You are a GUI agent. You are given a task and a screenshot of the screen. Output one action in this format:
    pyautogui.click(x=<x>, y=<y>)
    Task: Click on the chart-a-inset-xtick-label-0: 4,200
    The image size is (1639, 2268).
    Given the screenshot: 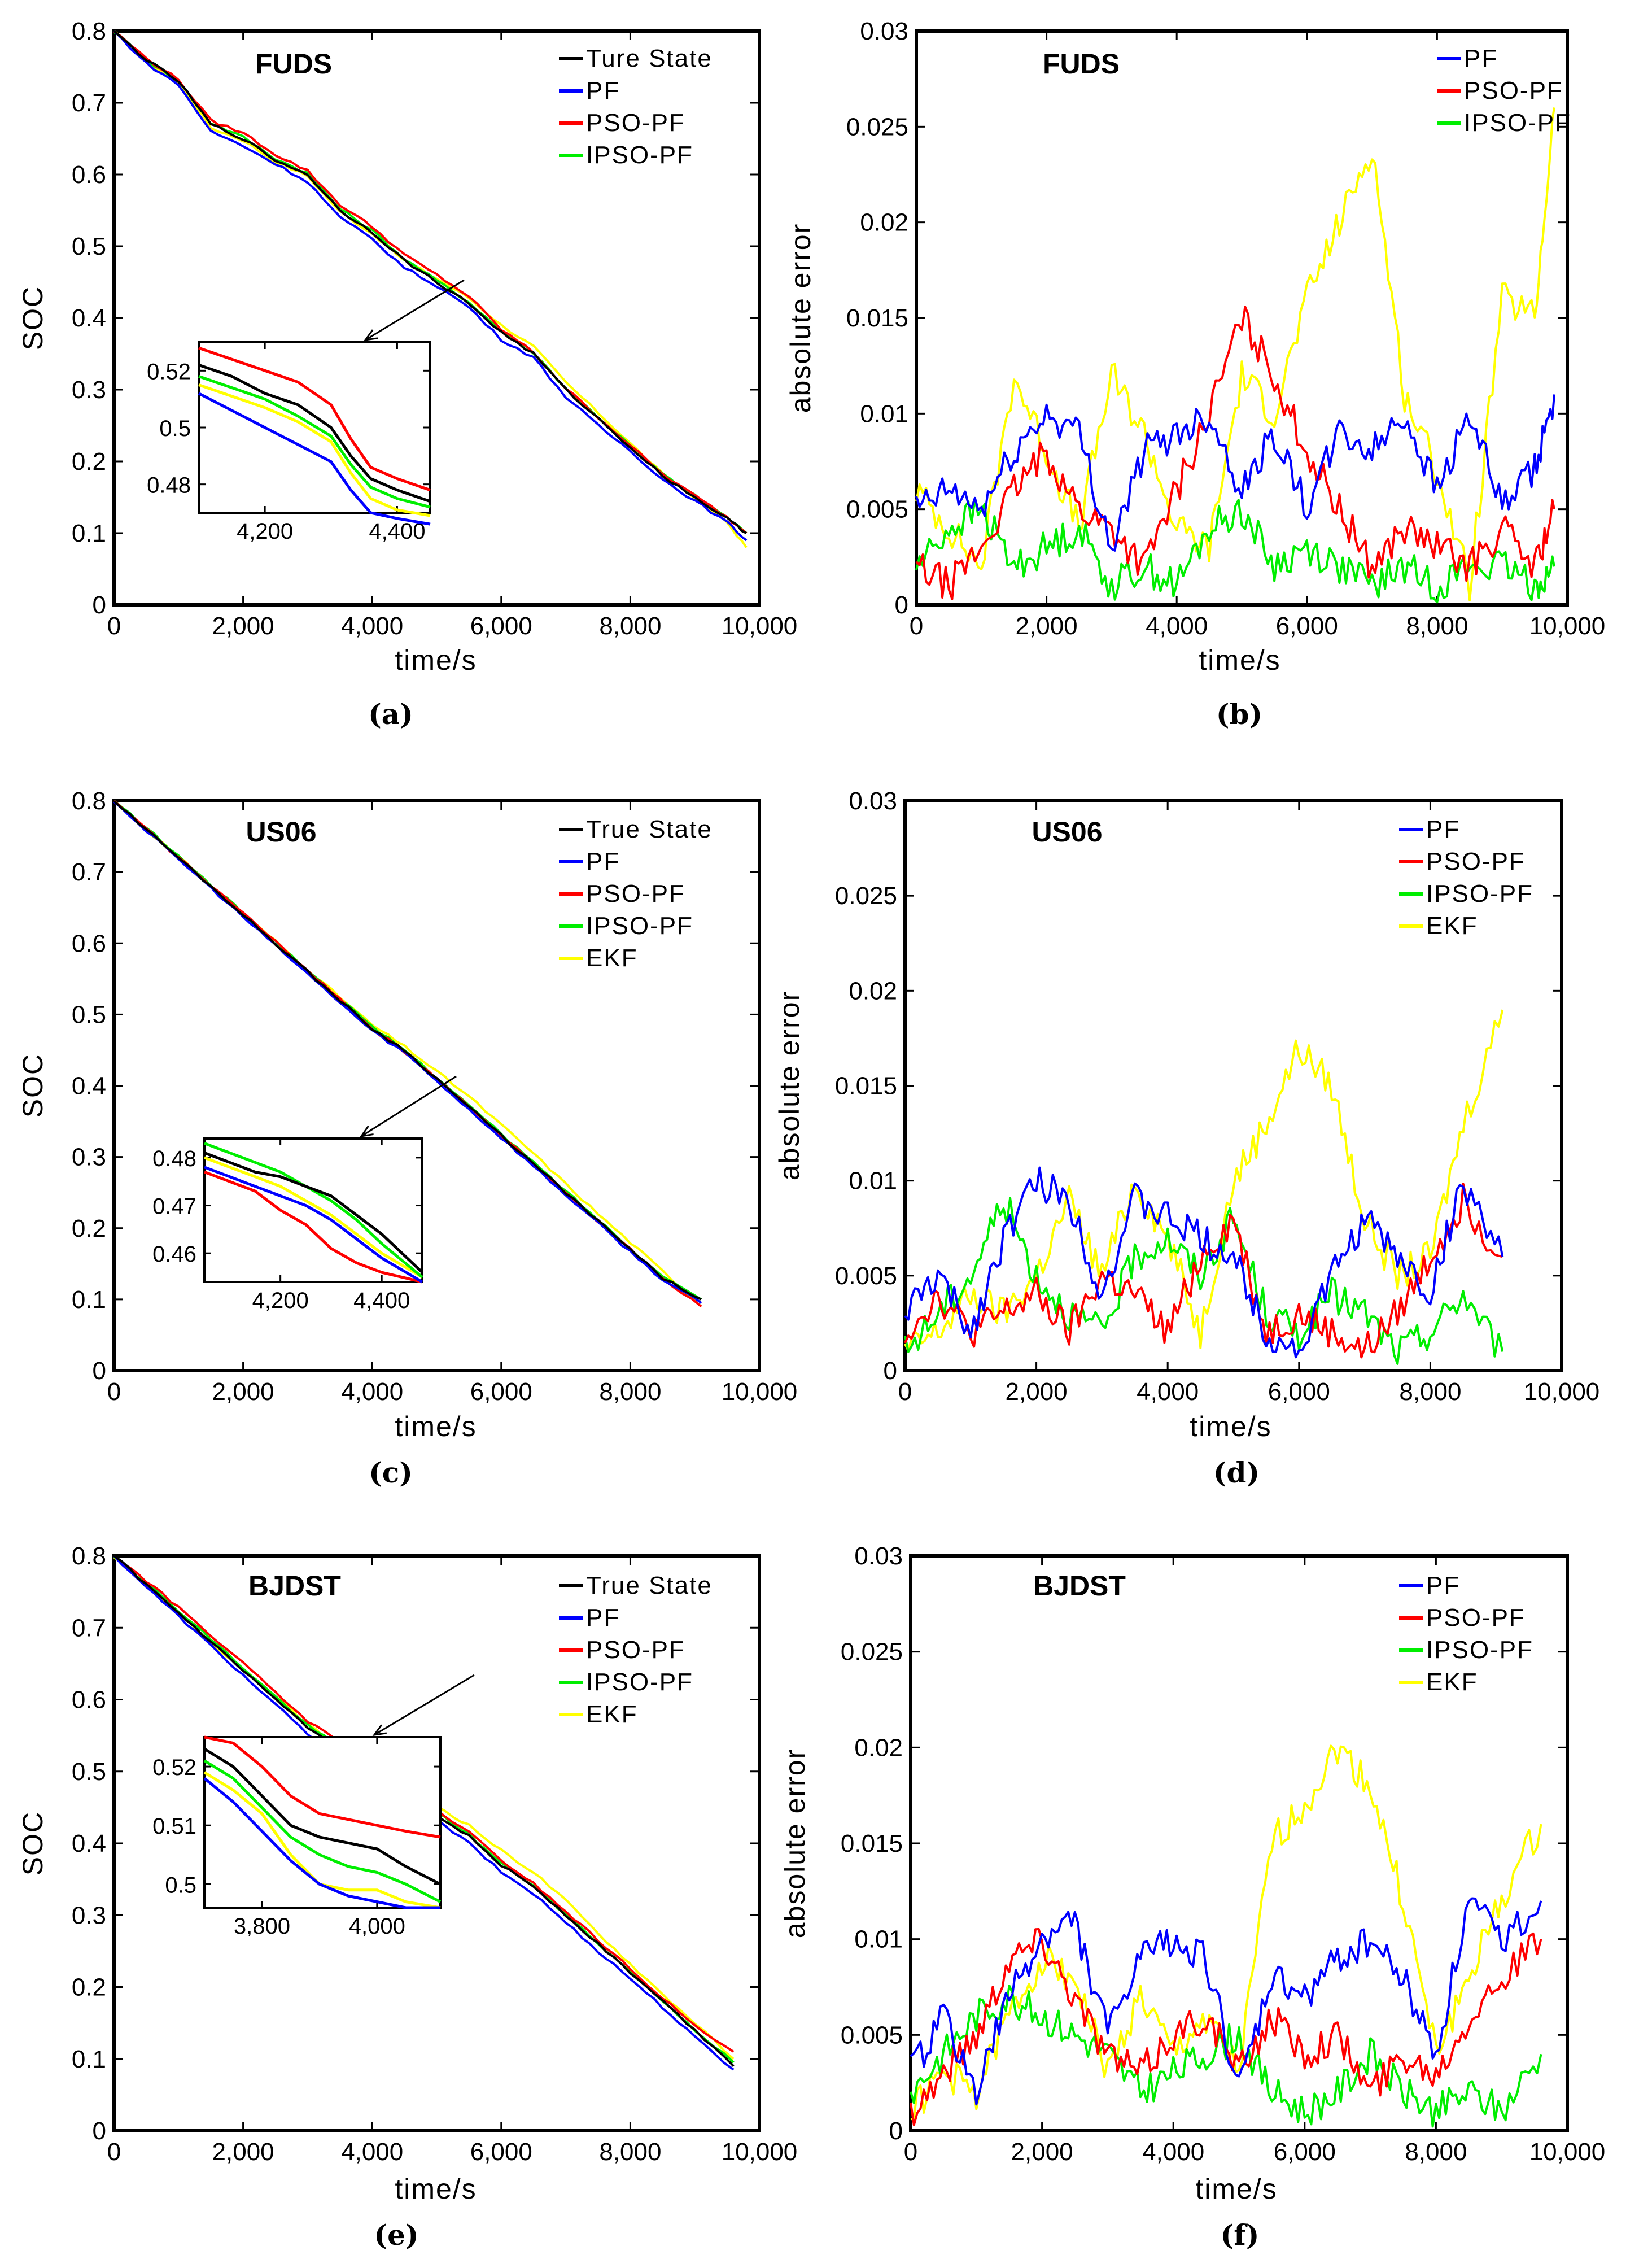 What is the action you would take?
    pyautogui.click(x=265, y=531)
    